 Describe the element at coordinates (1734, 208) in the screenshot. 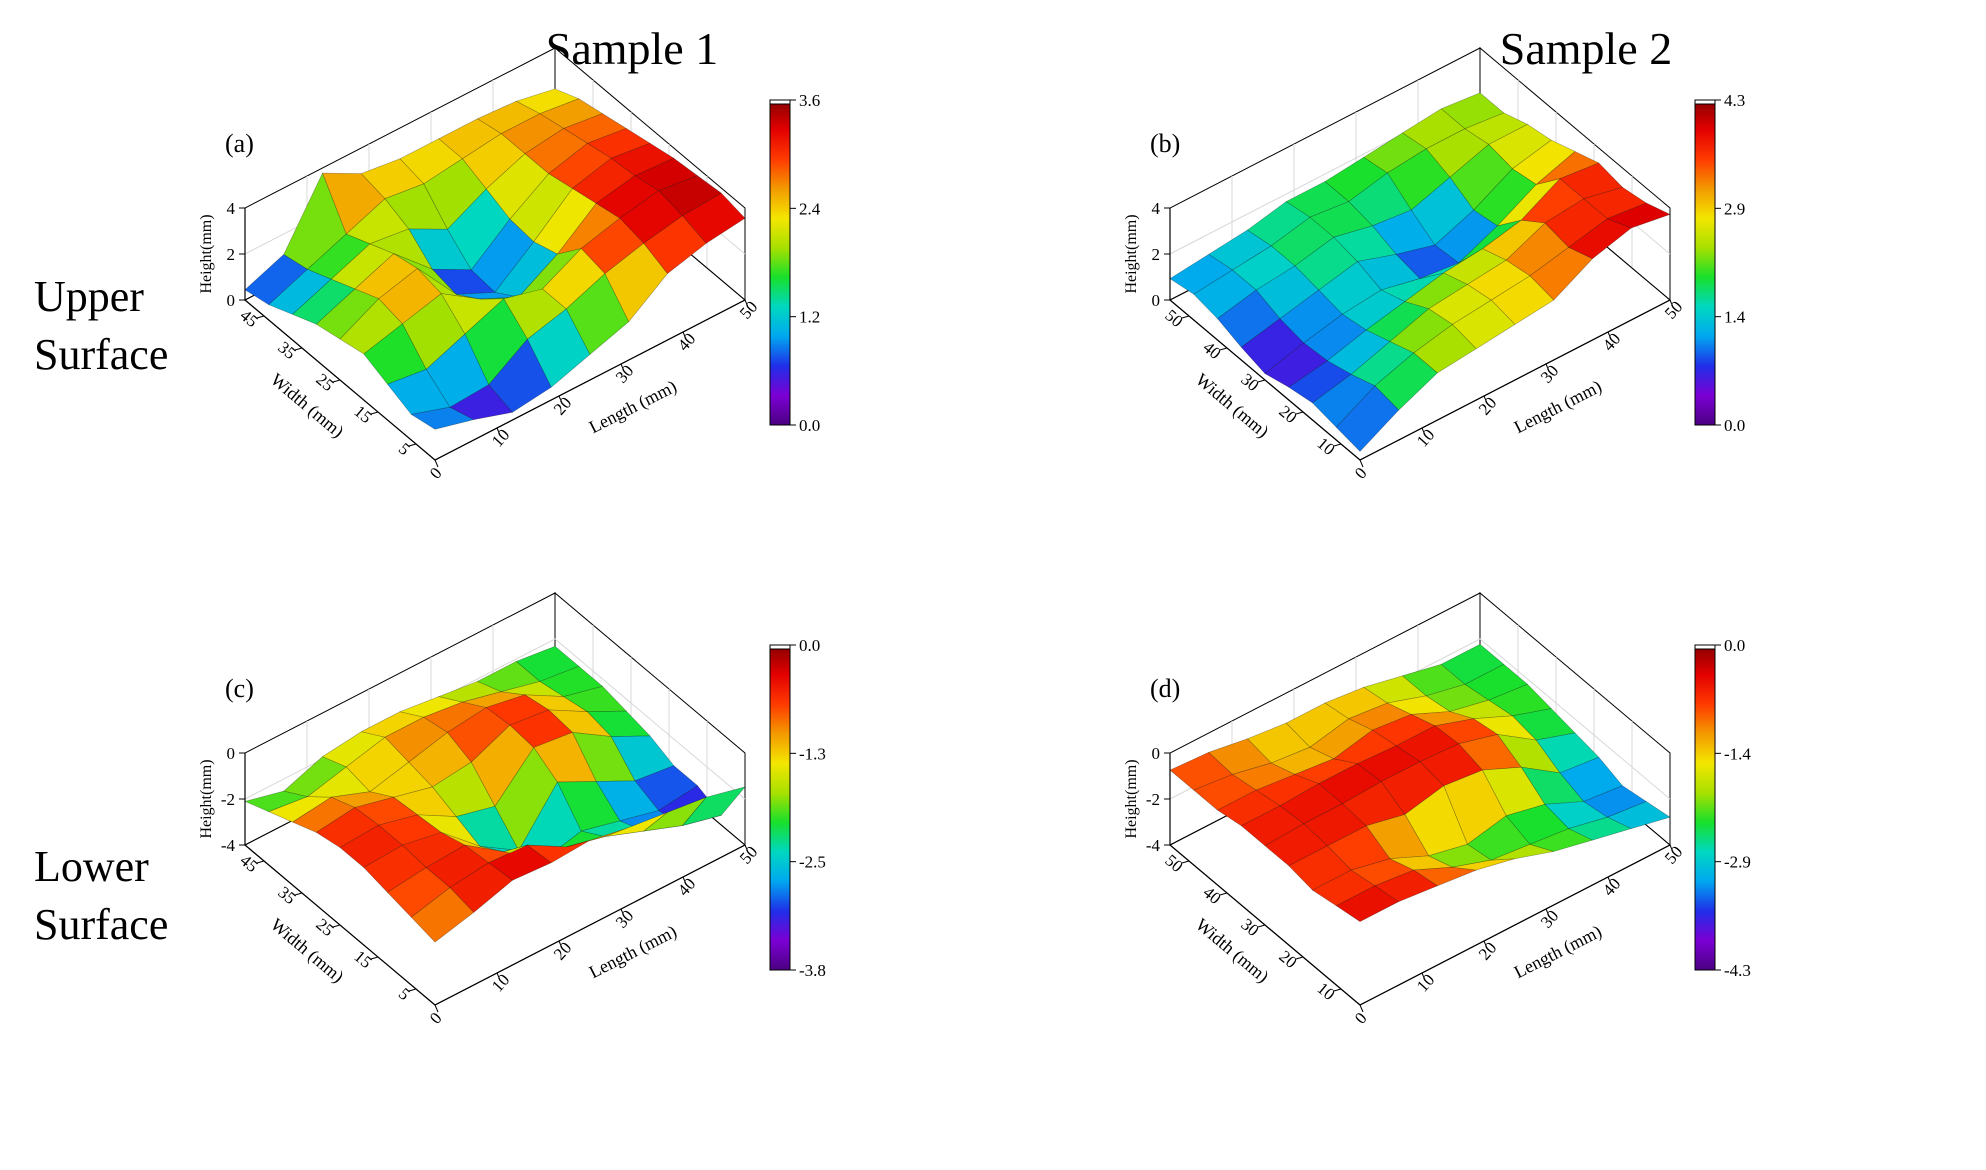

I see `colorbar-tick-label: 2.9` at that location.